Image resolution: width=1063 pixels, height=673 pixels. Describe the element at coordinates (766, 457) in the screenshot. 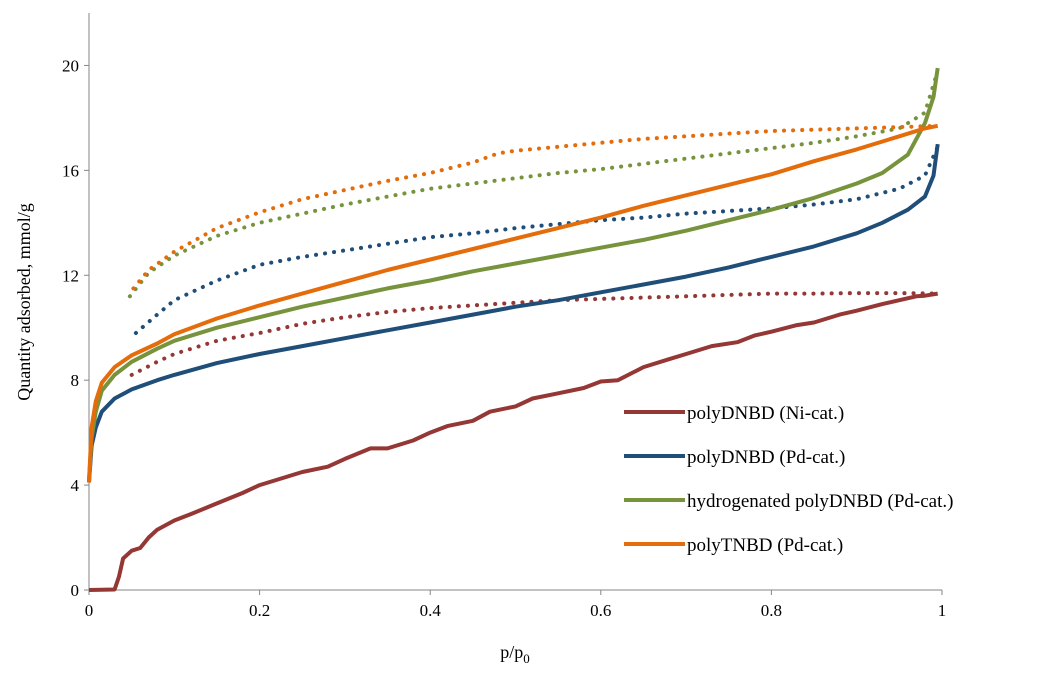

I see `legend-label: polyDNBD (Pd-cat.)` at that location.